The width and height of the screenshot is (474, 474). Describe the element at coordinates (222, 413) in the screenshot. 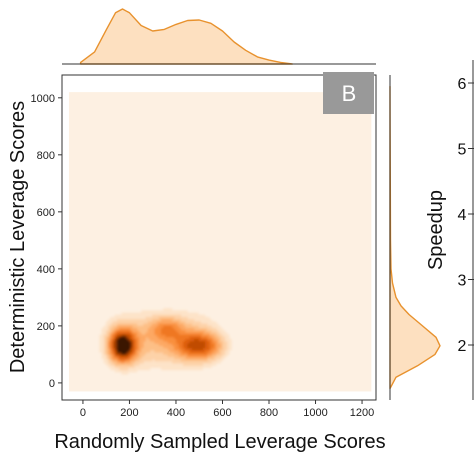

I see `x-tick-label: 600` at that location.